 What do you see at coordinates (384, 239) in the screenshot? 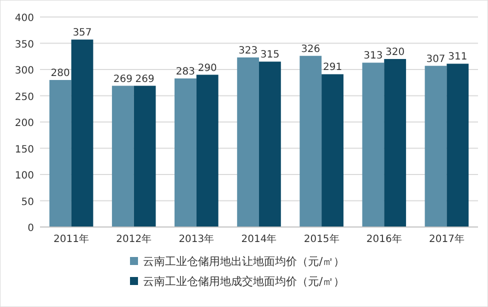
I see `x-tick-label: 2016年` at bounding box center [384, 239].